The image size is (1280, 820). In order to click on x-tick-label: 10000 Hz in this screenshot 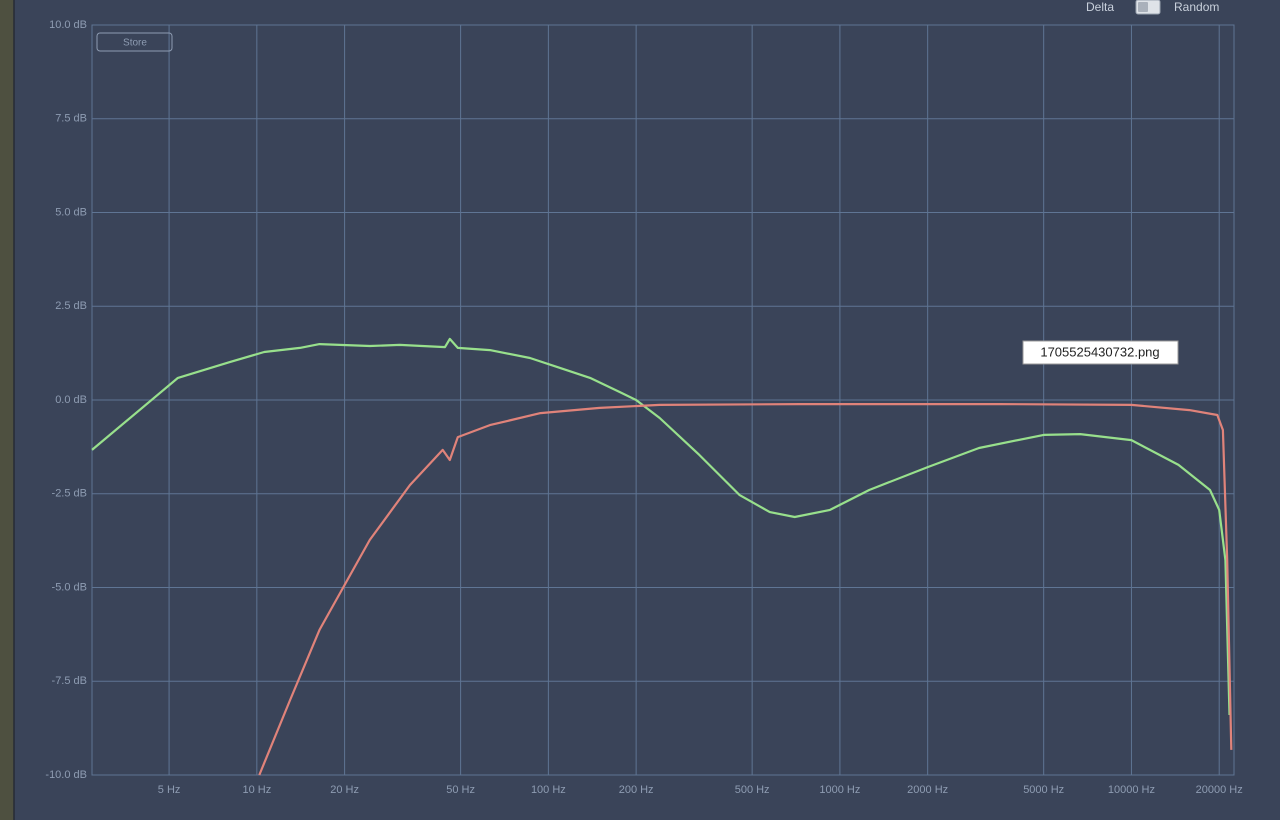, I will do `click(1131, 790)`.